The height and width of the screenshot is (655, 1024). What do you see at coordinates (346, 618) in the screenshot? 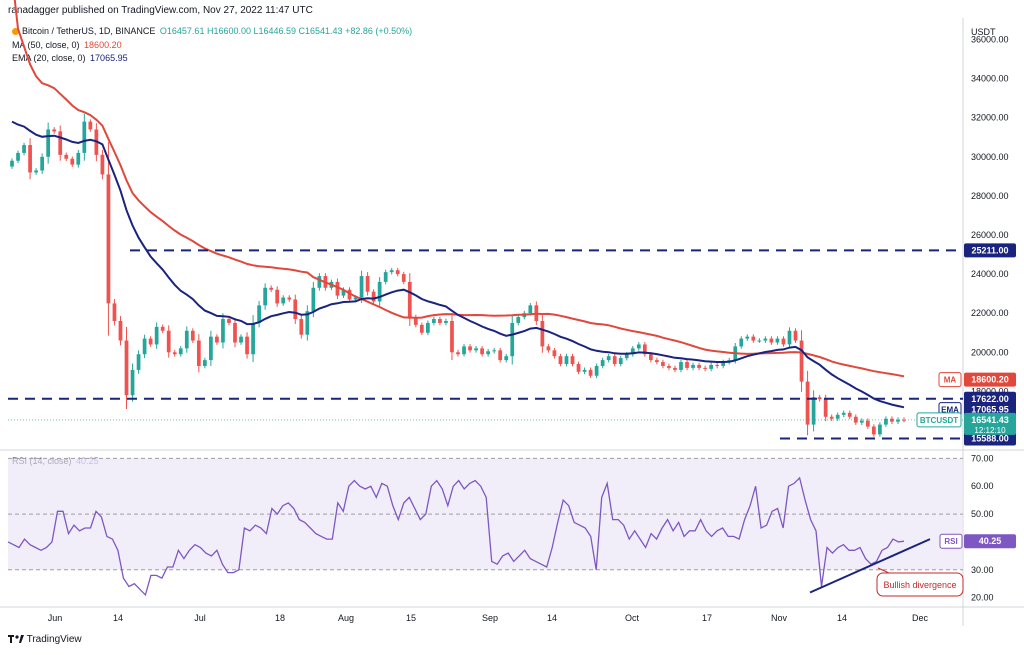
I see `time-tick-label: Aug` at bounding box center [346, 618].